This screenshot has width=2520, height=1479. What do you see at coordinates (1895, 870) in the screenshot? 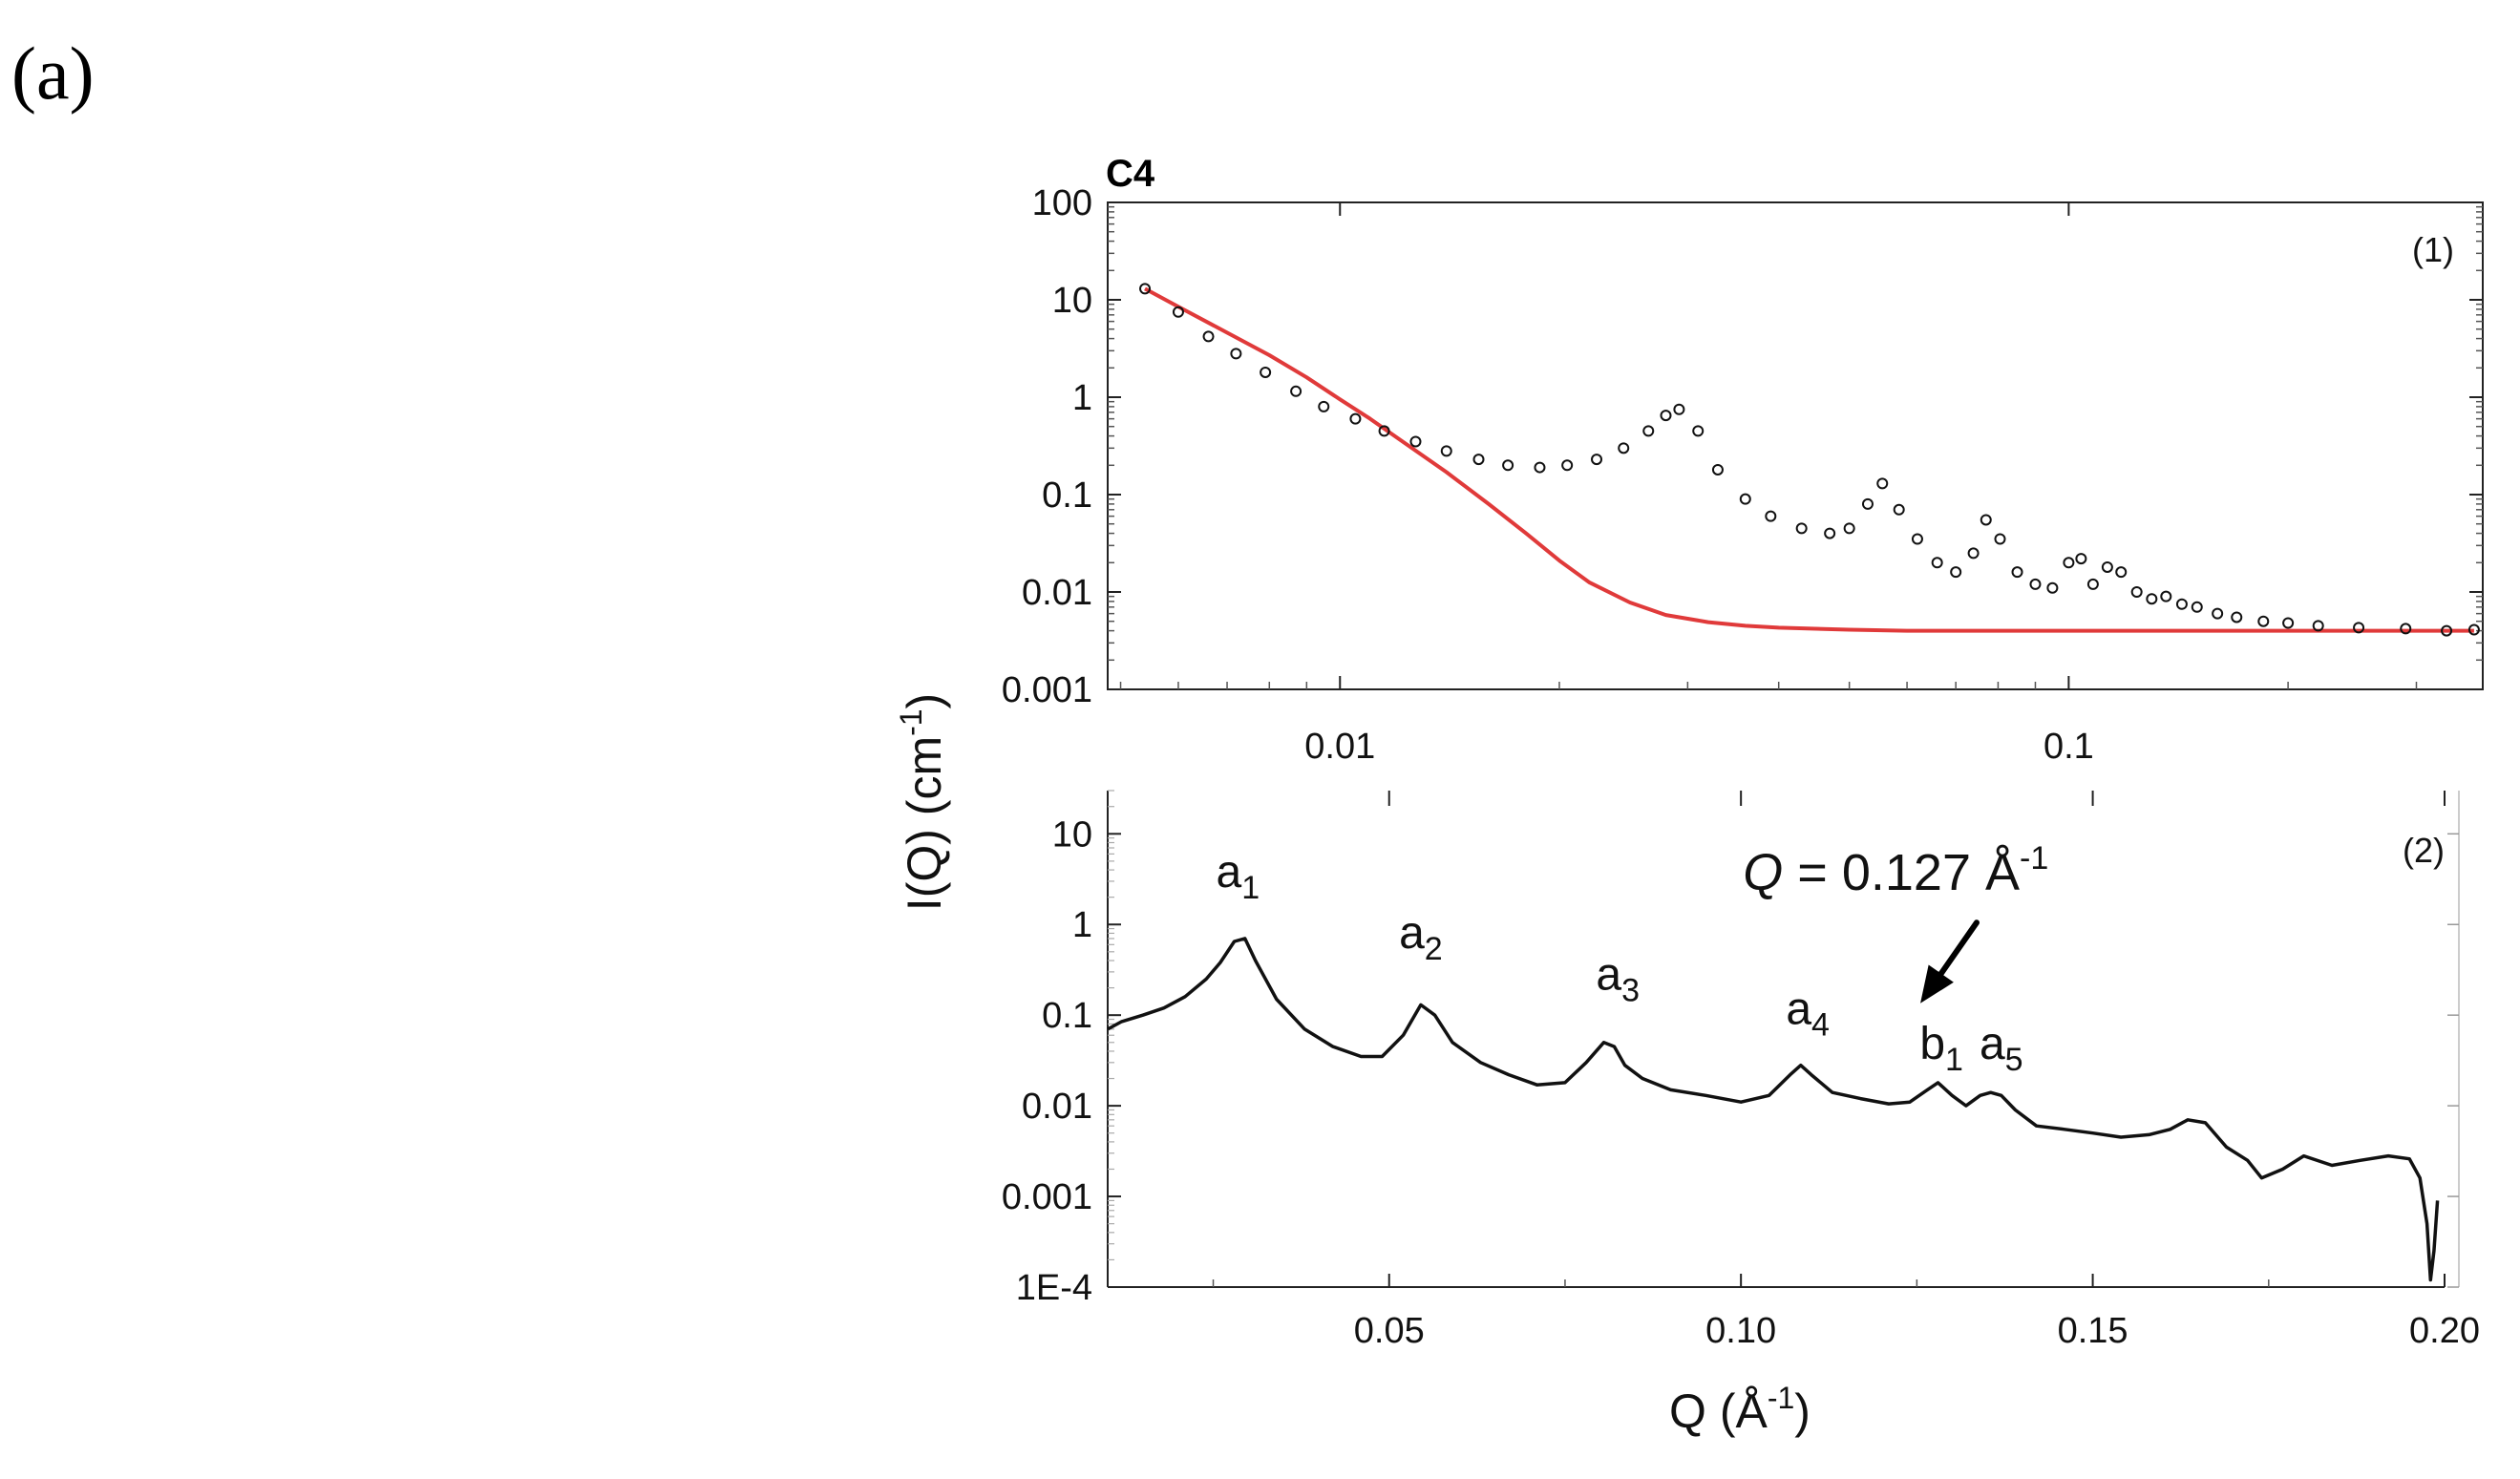
I see `q-annotation: Q = 0.127 Å-1` at bounding box center [1895, 870].